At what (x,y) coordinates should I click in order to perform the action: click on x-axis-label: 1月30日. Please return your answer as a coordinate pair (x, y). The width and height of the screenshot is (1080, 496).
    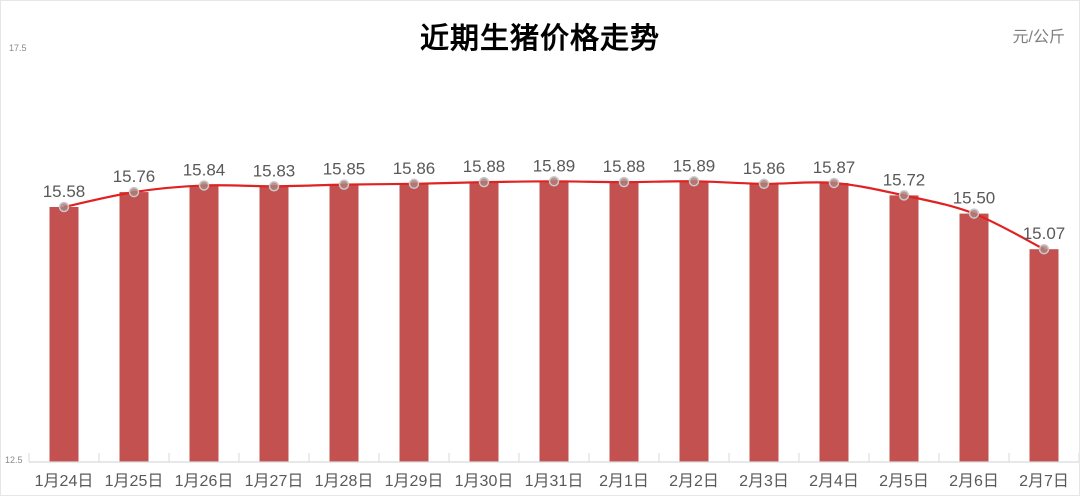
    Looking at the image, I should click on (484, 481).